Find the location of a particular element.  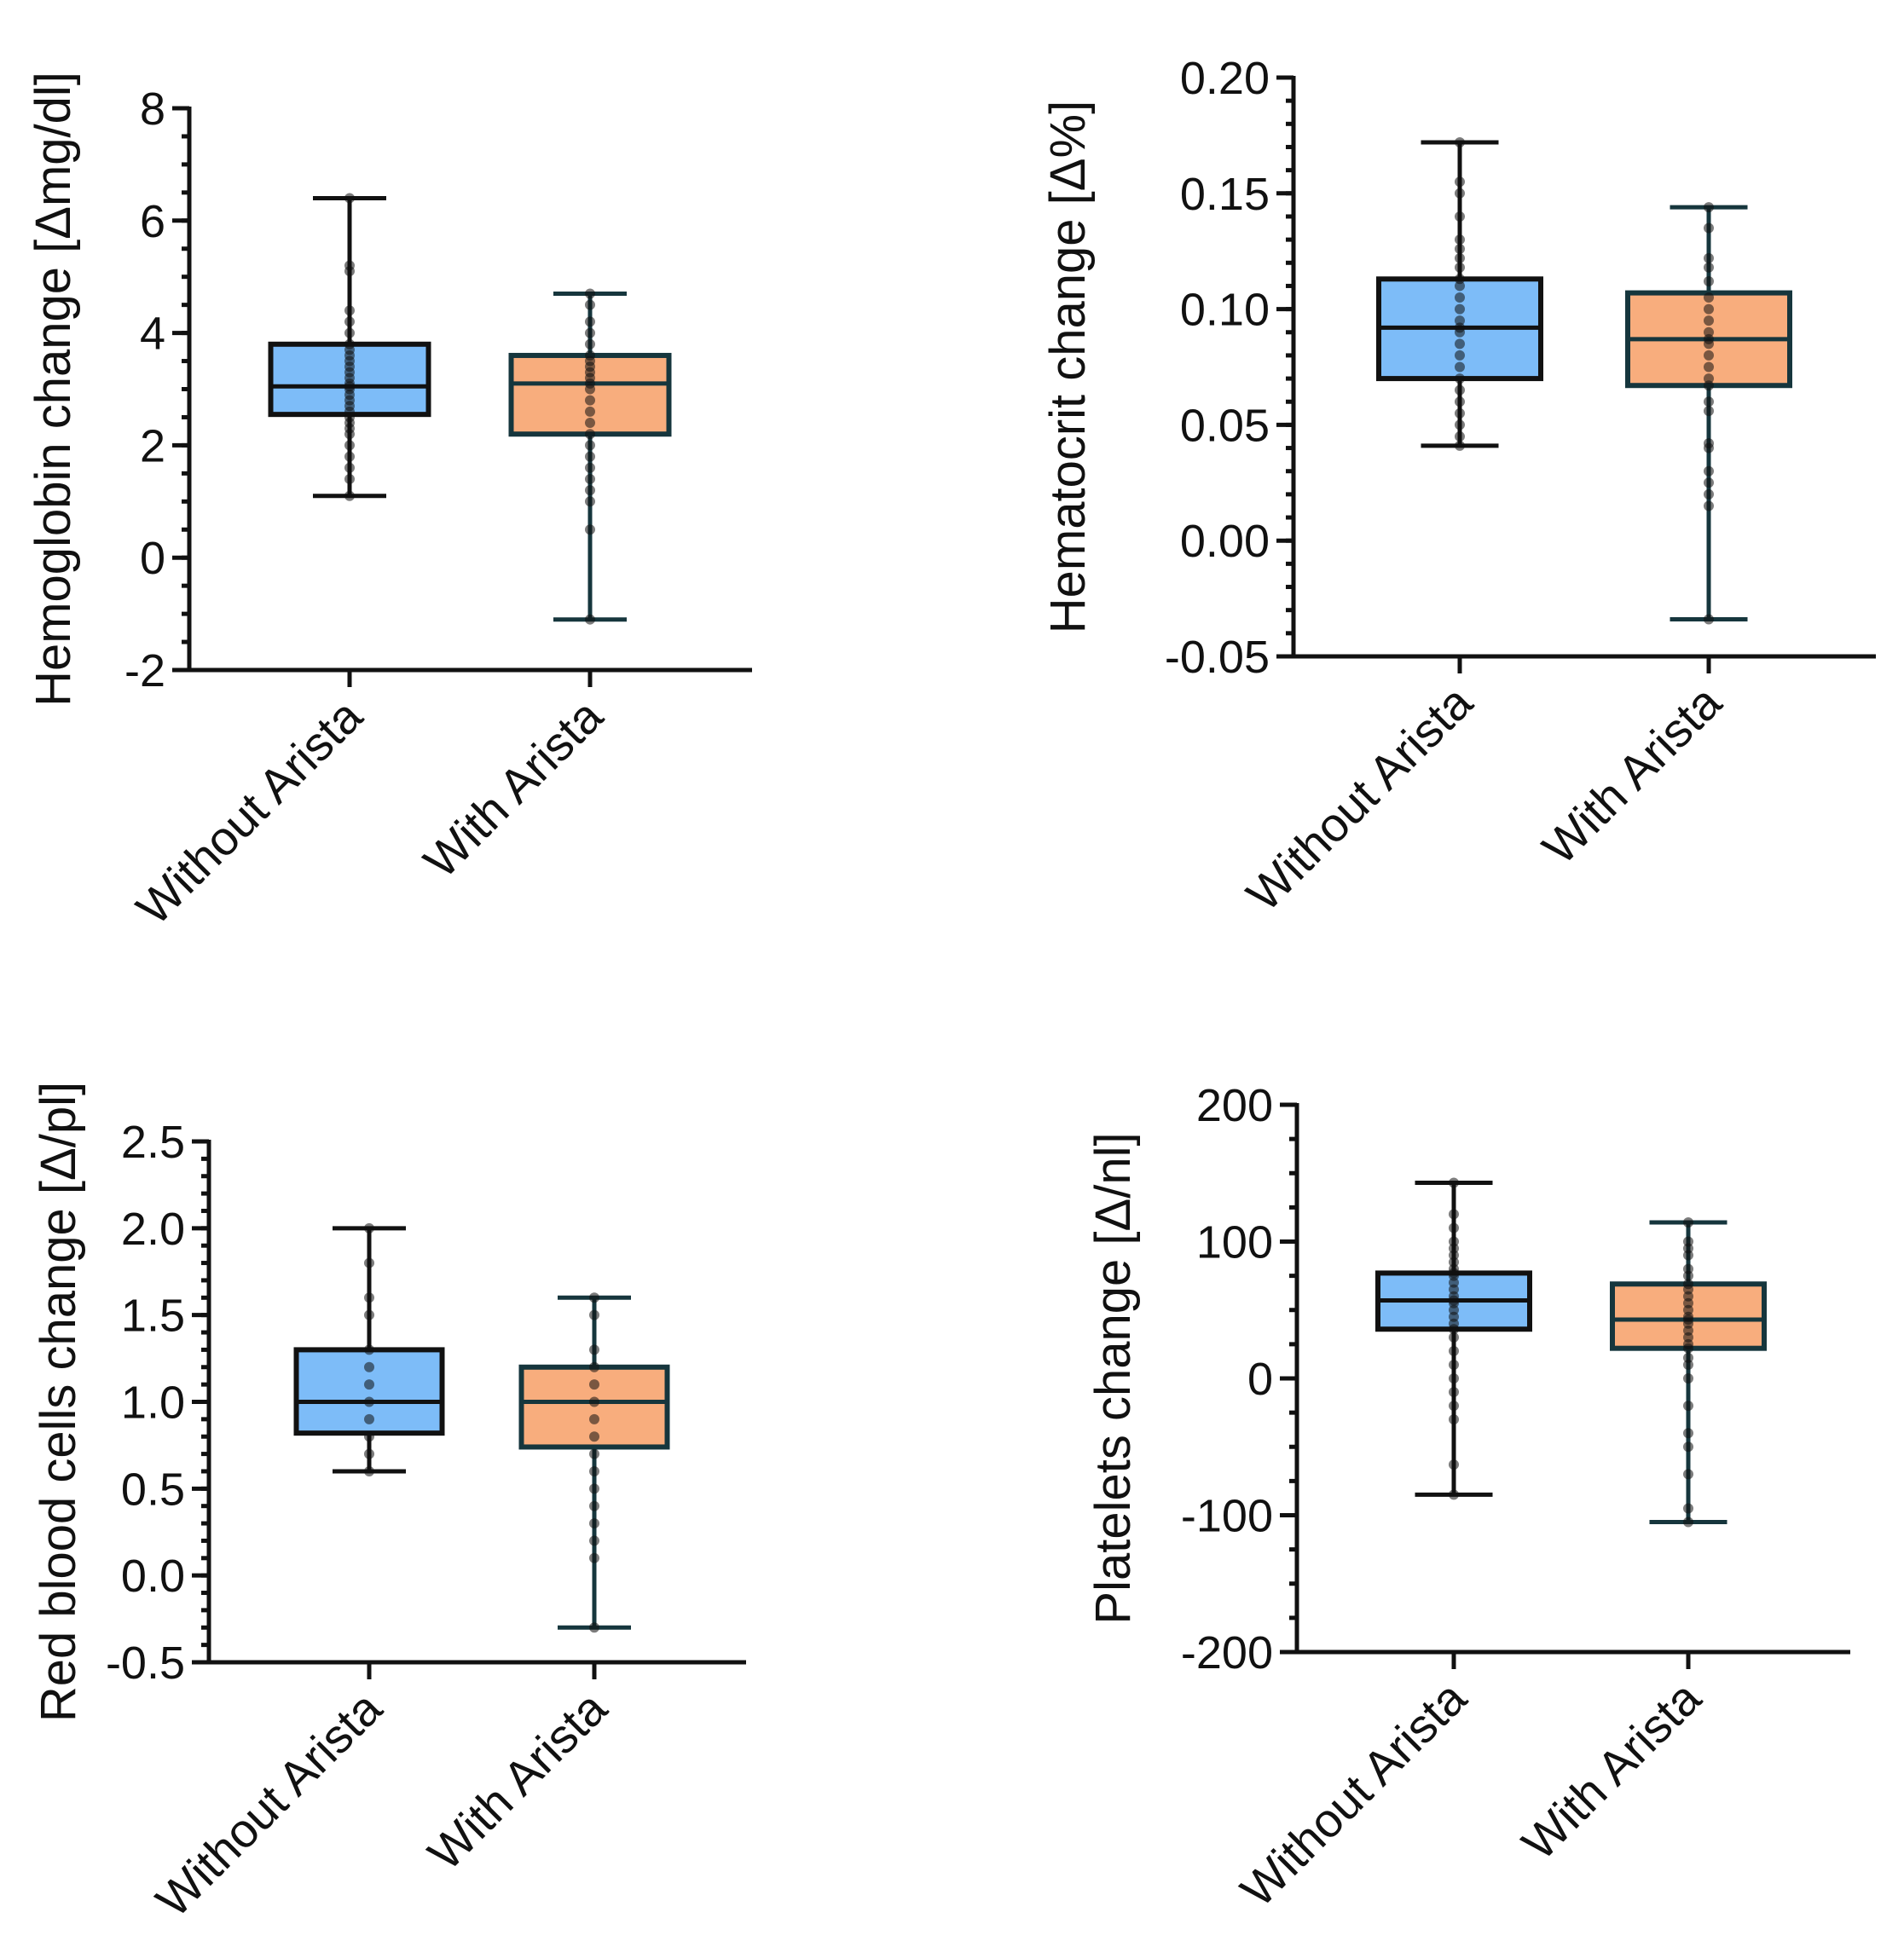

y-tick-label: -2 is located at coordinates (144, 670).